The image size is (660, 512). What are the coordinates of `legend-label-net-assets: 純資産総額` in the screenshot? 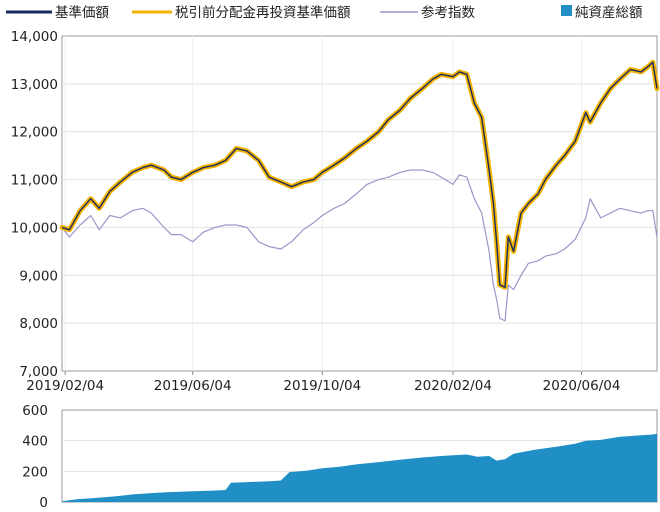 It's located at (609, 13).